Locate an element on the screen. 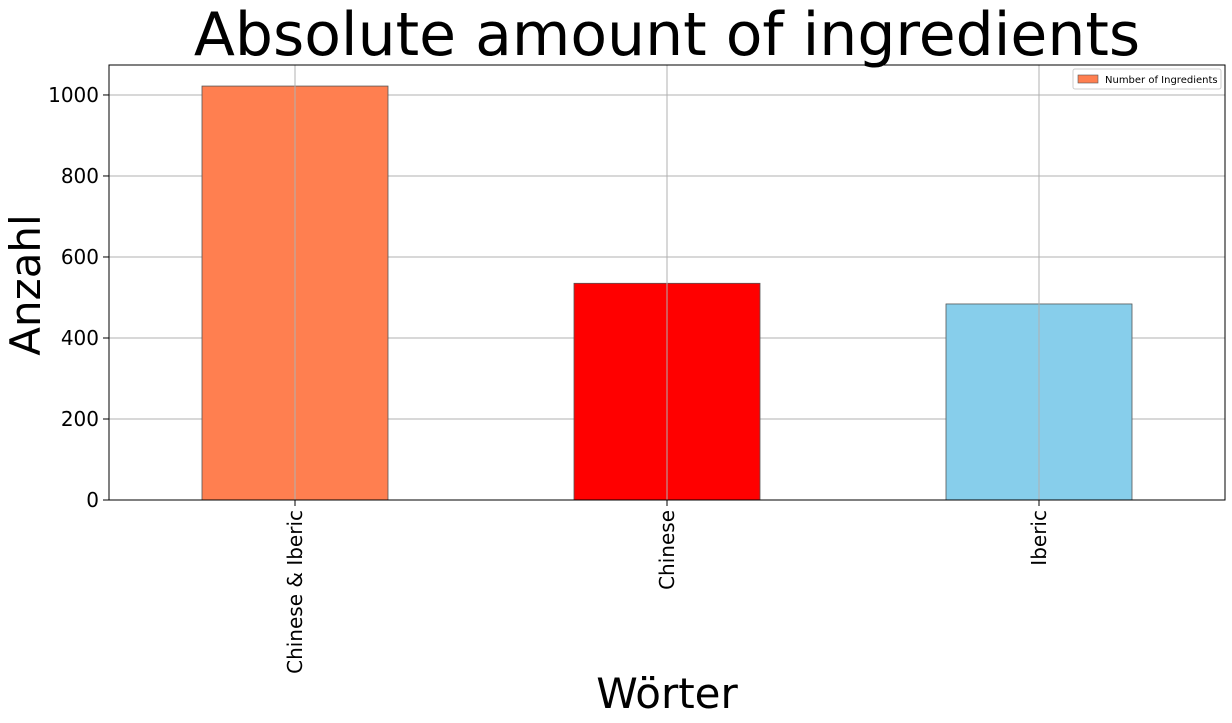  chart-title: Absolute amount of ingredients is located at coordinates (667, 35).